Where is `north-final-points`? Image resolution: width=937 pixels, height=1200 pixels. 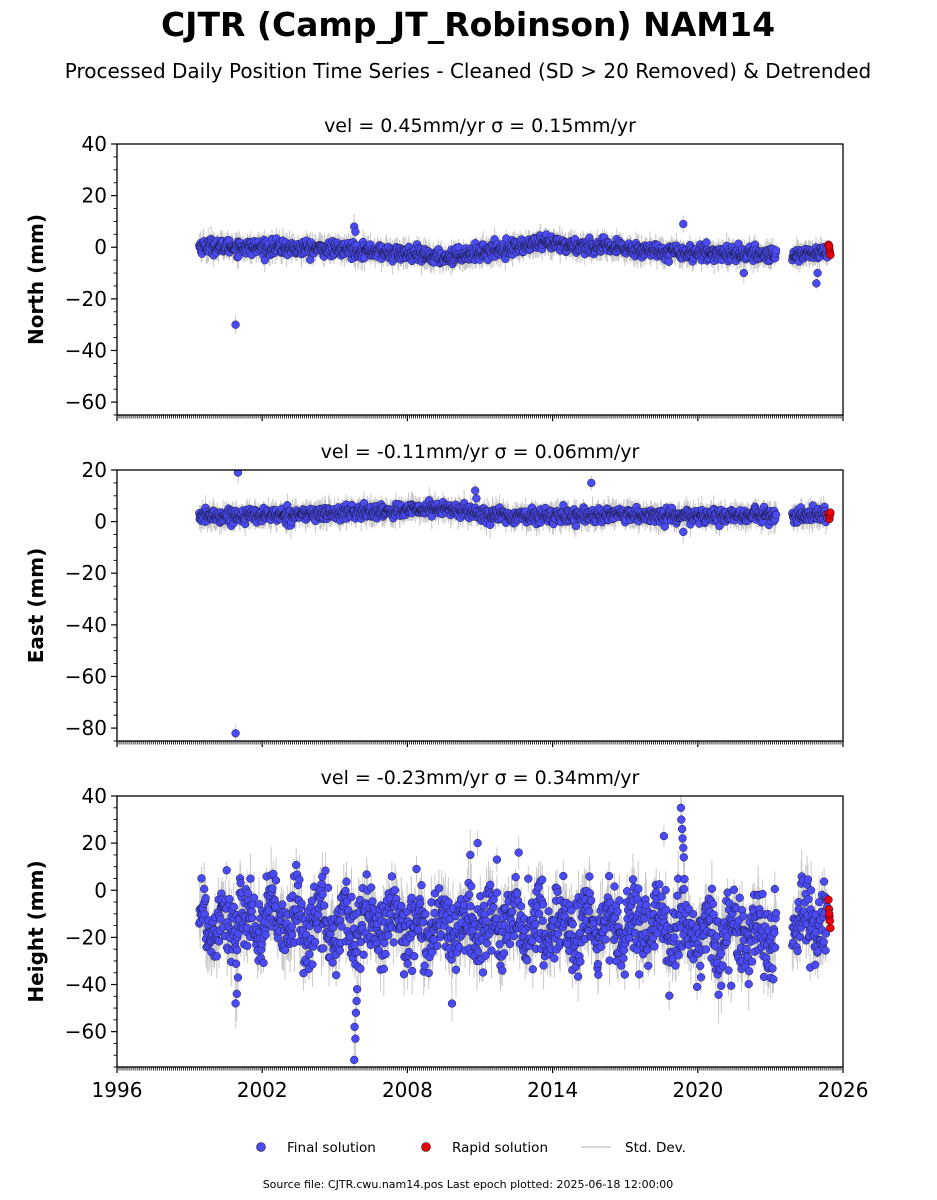
north-final-points is located at coordinates (513, 274).